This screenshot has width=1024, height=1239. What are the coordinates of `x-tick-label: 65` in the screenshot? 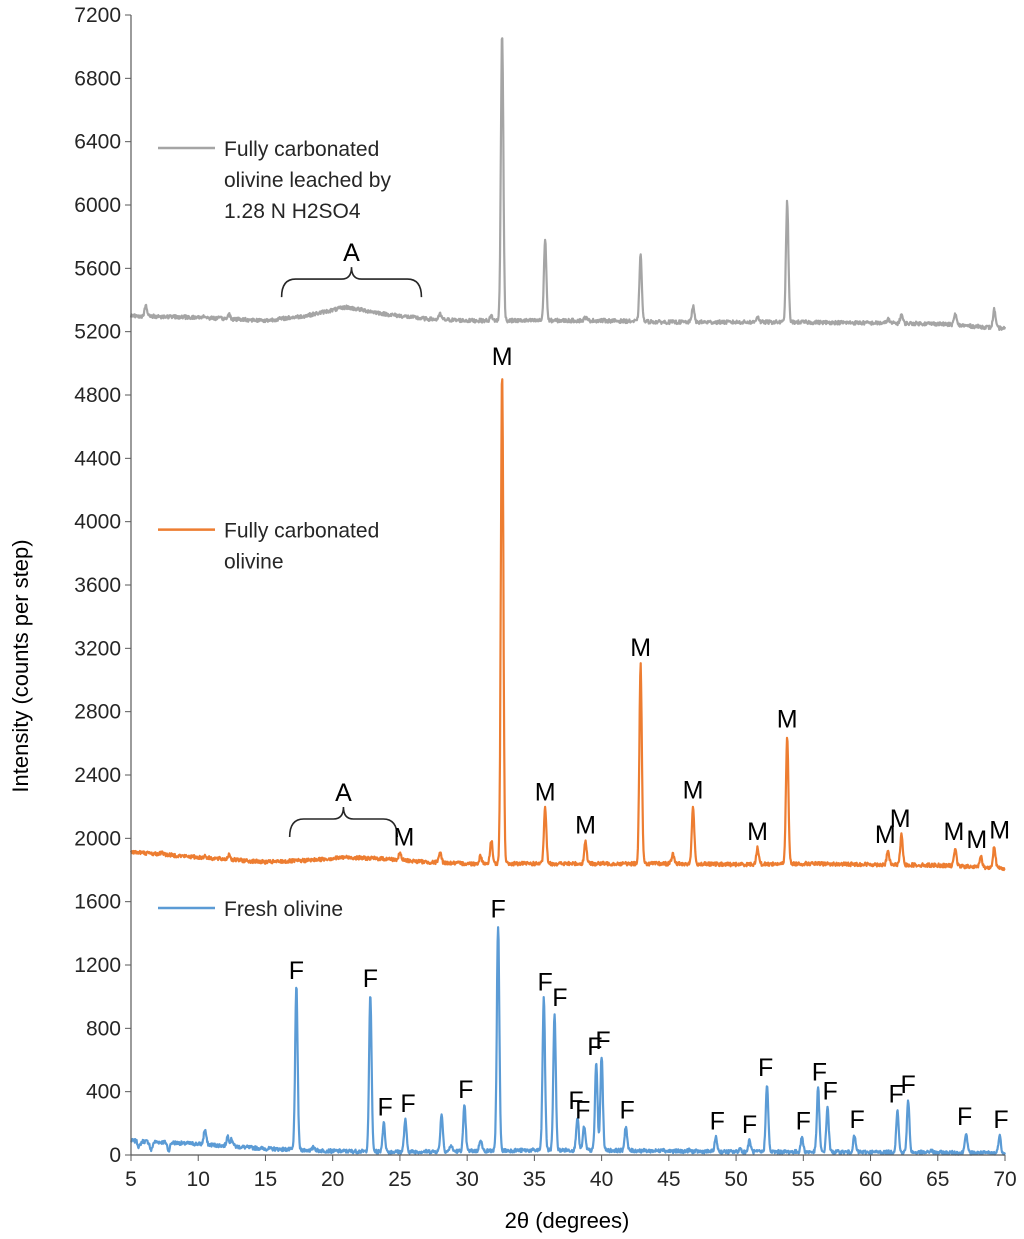 It's located at (937, 1179).